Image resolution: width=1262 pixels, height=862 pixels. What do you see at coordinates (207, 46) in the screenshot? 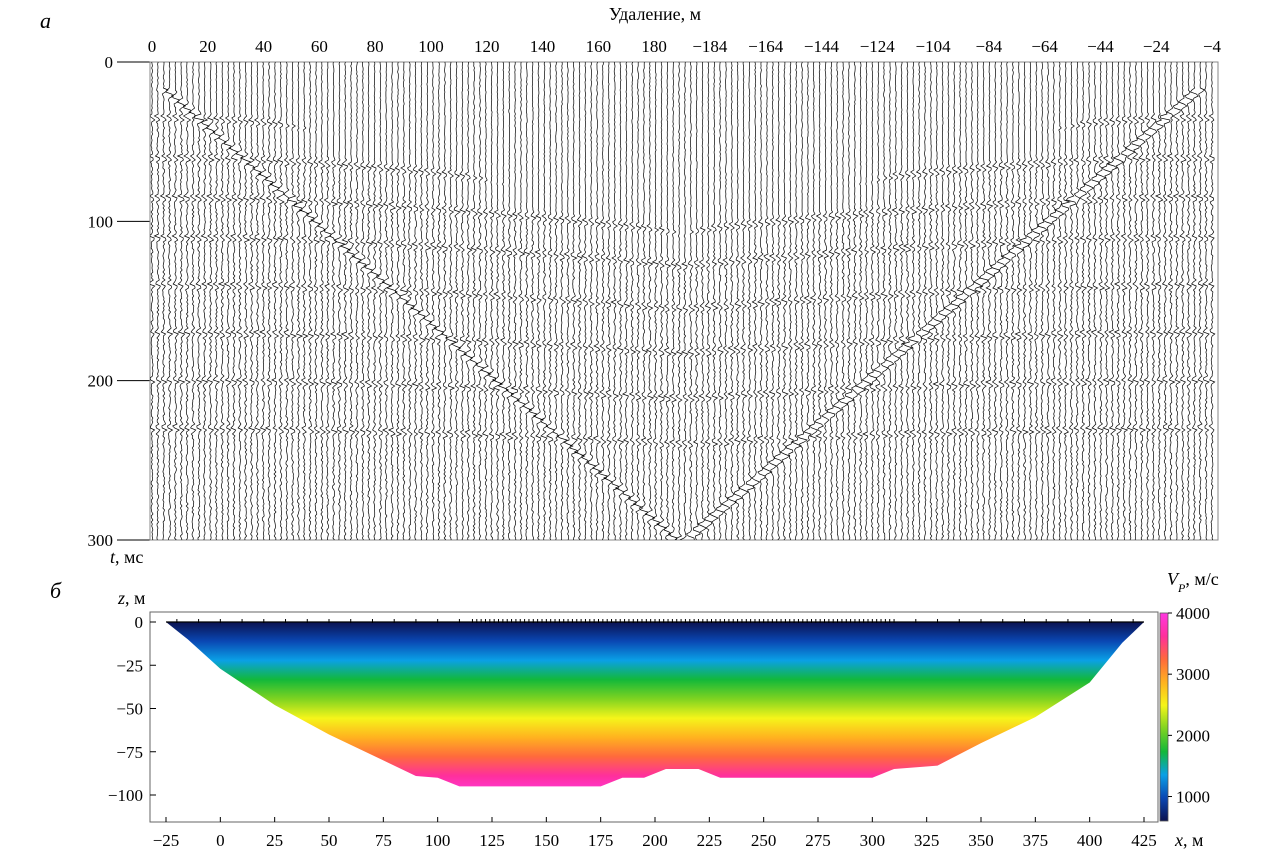
I see `seismogram-x-tick-label: 20` at bounding box center [207, 46].